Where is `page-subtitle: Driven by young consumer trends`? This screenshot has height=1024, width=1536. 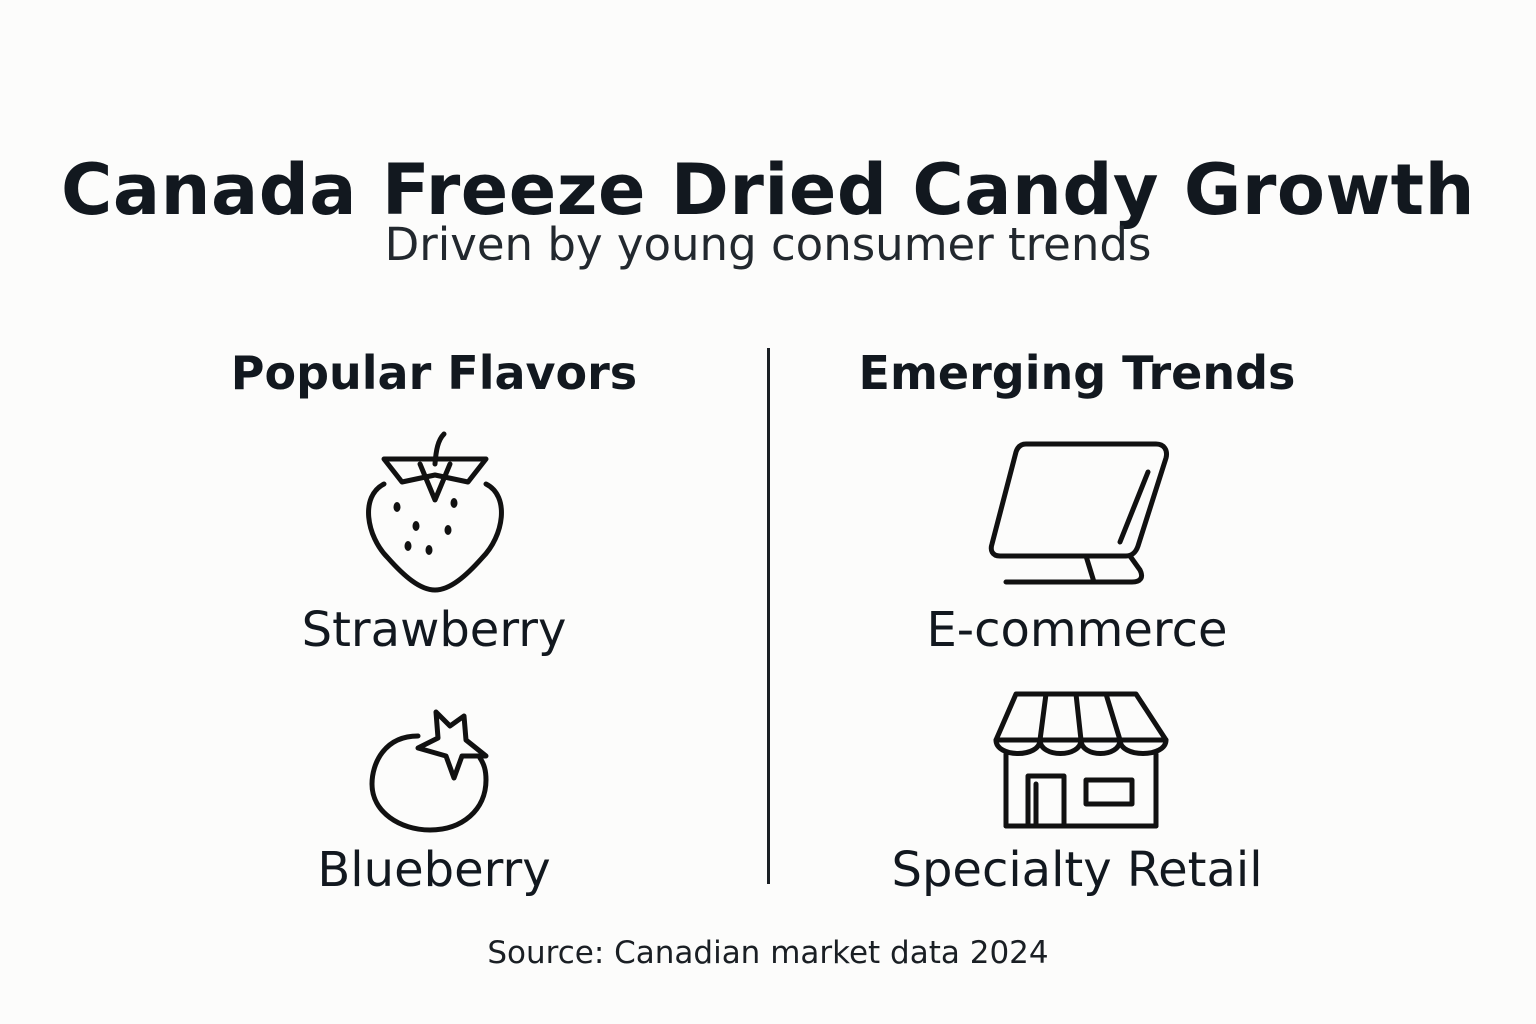 page-subtitle: Driven by young consumer trends is located at coordinates (768, 244).